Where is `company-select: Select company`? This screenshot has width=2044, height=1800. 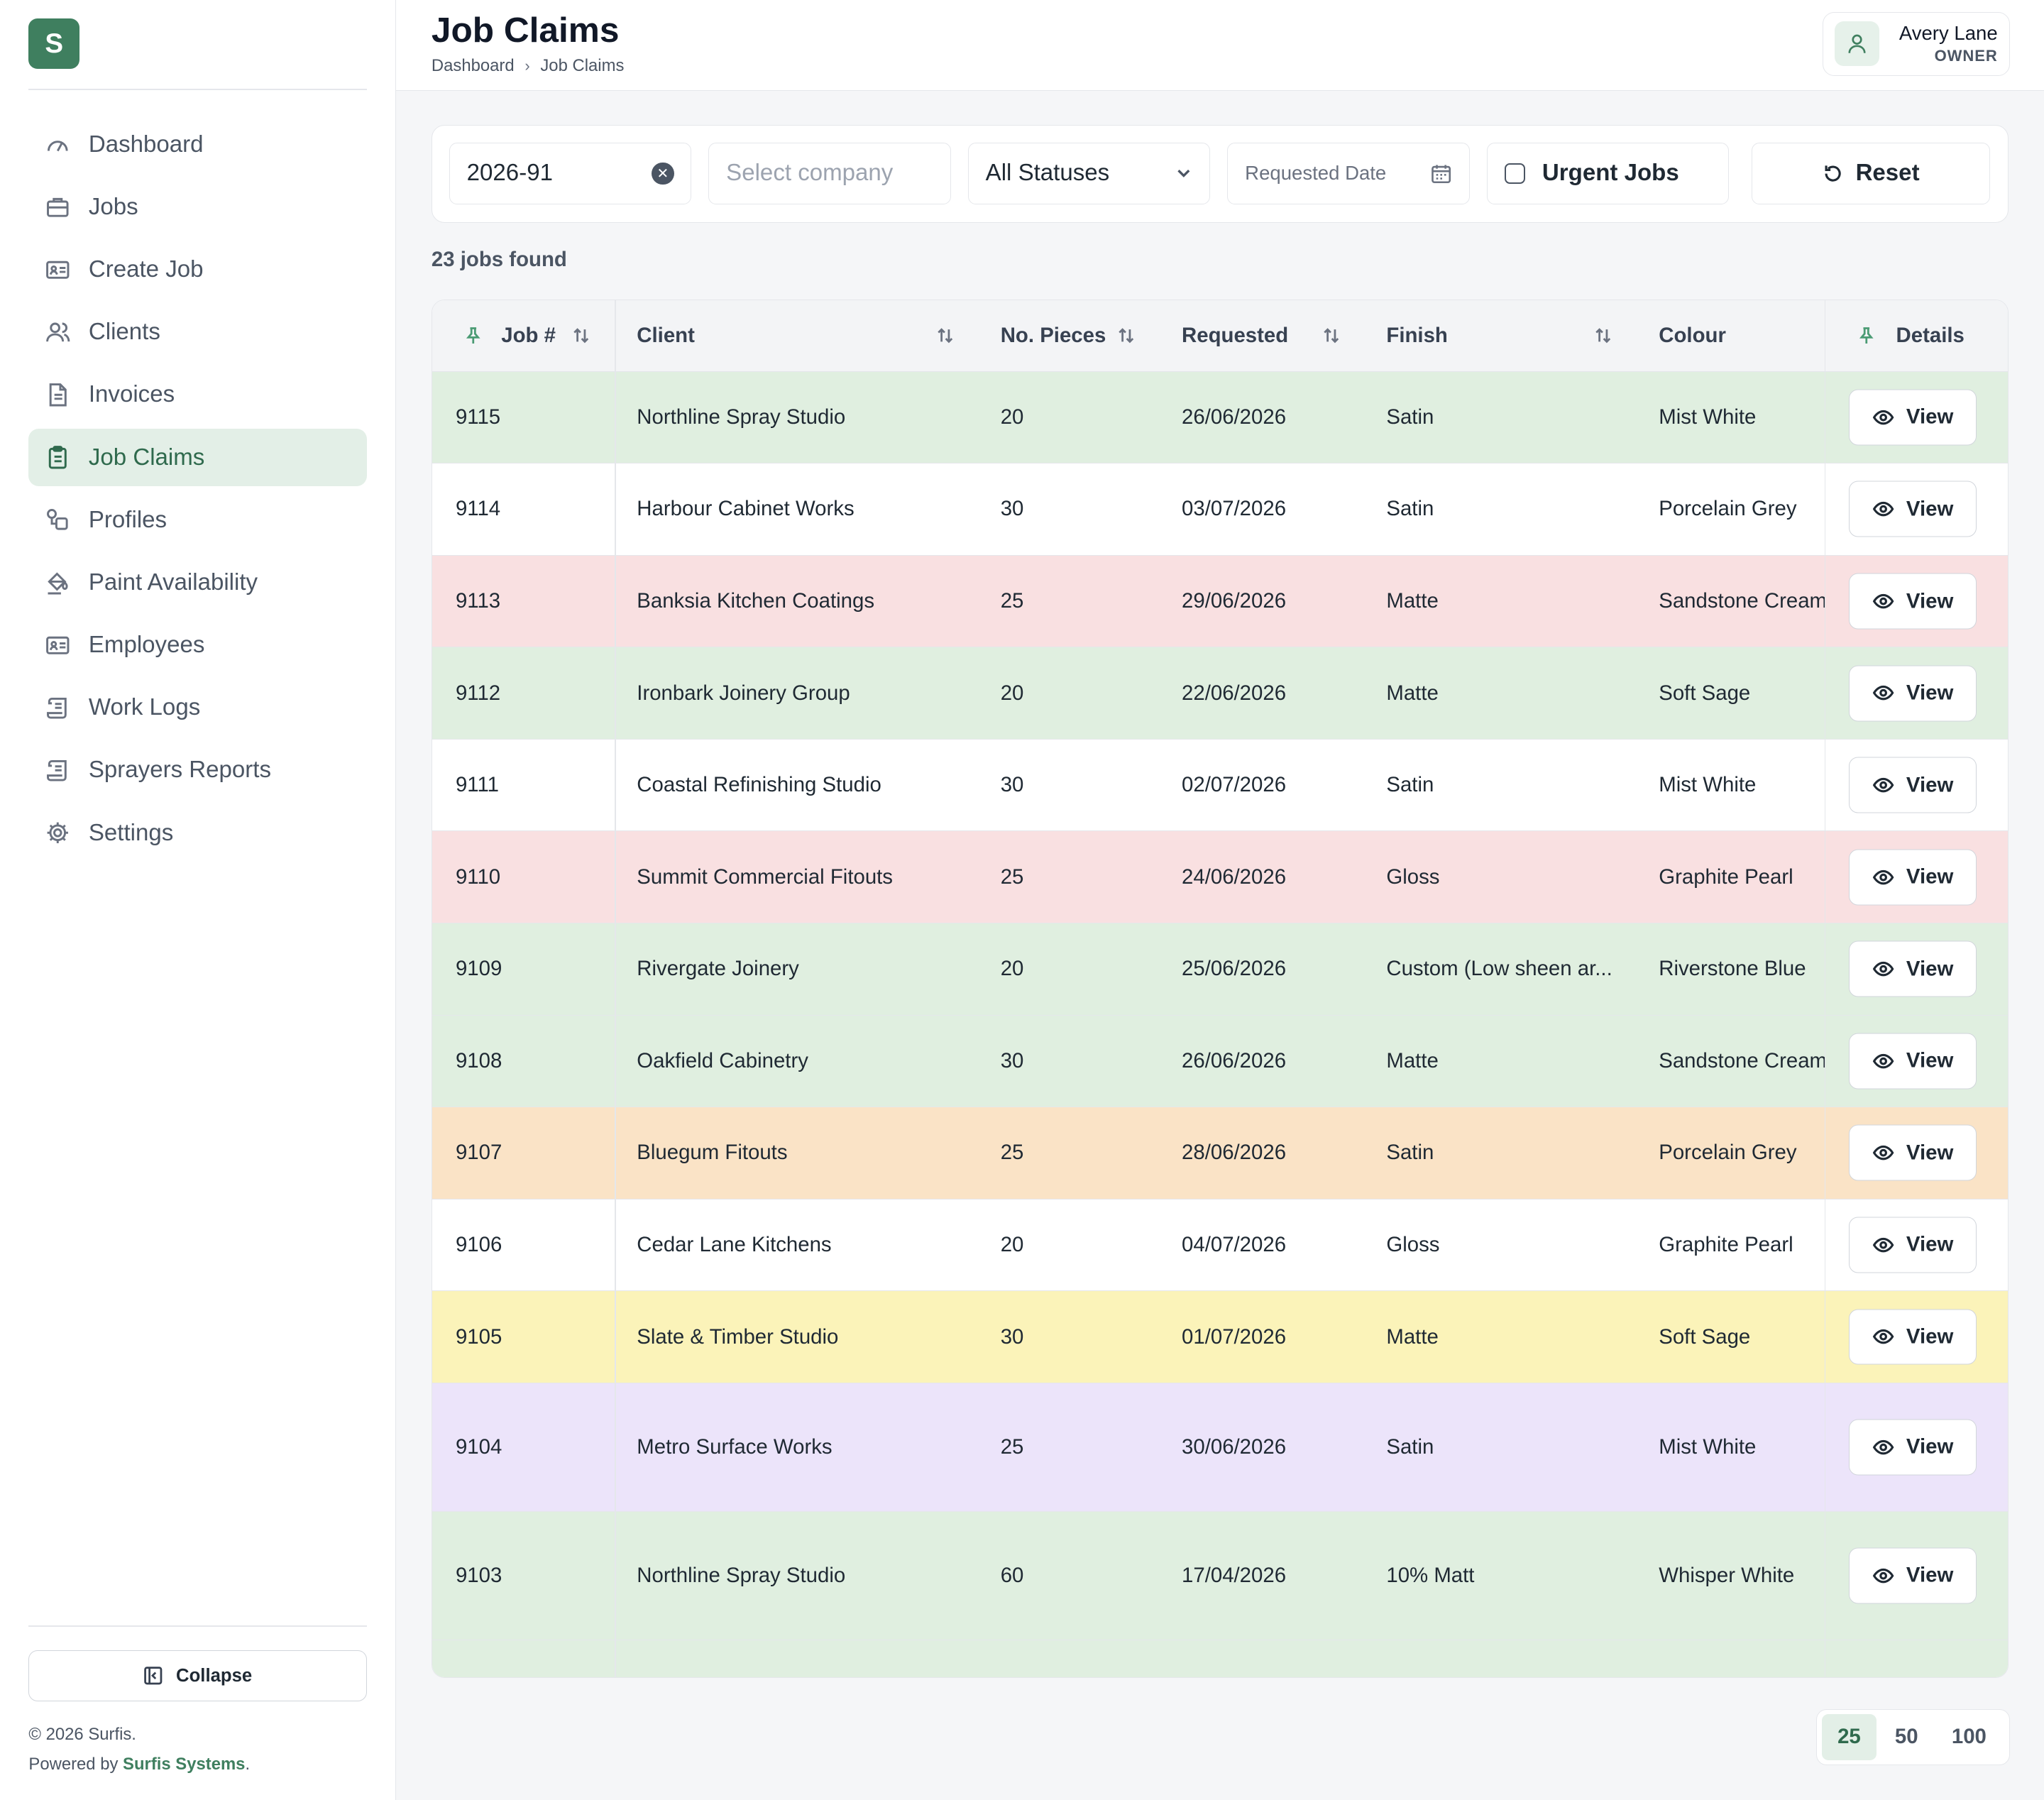
company-select: Select company is located at coordinates (829, 173).